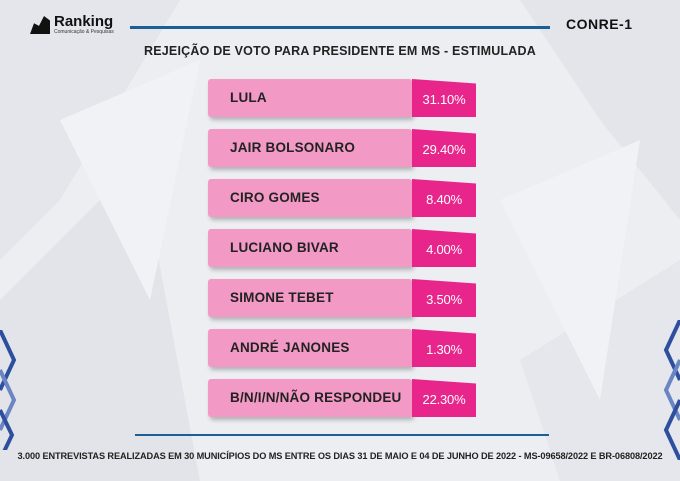  Describe the element at coordinates (282, 297) in the screenshot. I see `candidate-label: SIMONE TEBET` at that location.